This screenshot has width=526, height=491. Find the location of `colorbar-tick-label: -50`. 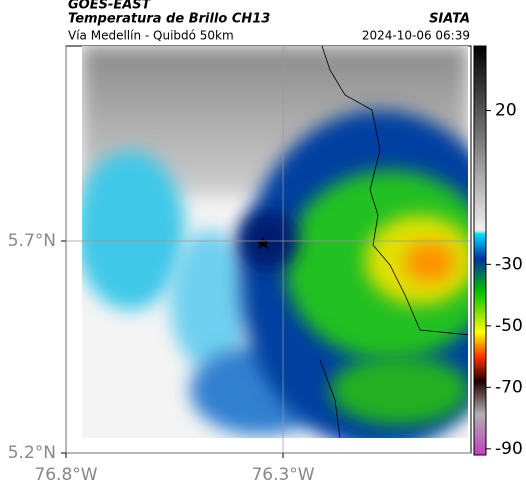

colorbar-tick-label: -50 is located at coordinates (509, 326).